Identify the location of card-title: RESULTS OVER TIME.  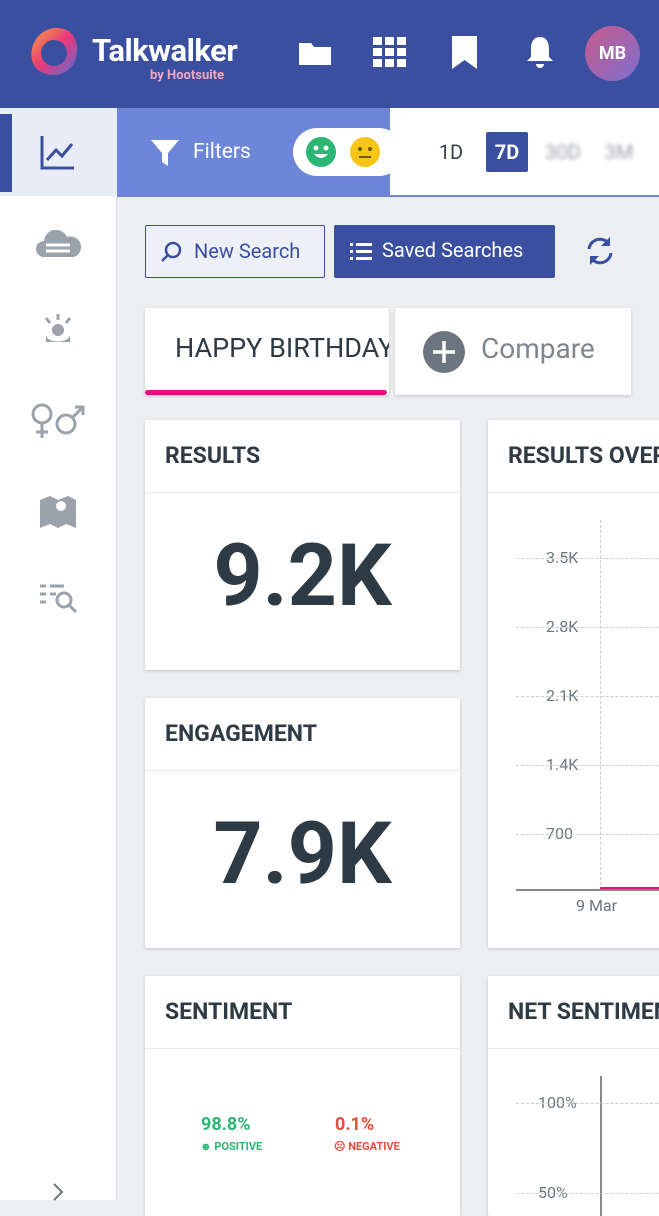
(583, 455).